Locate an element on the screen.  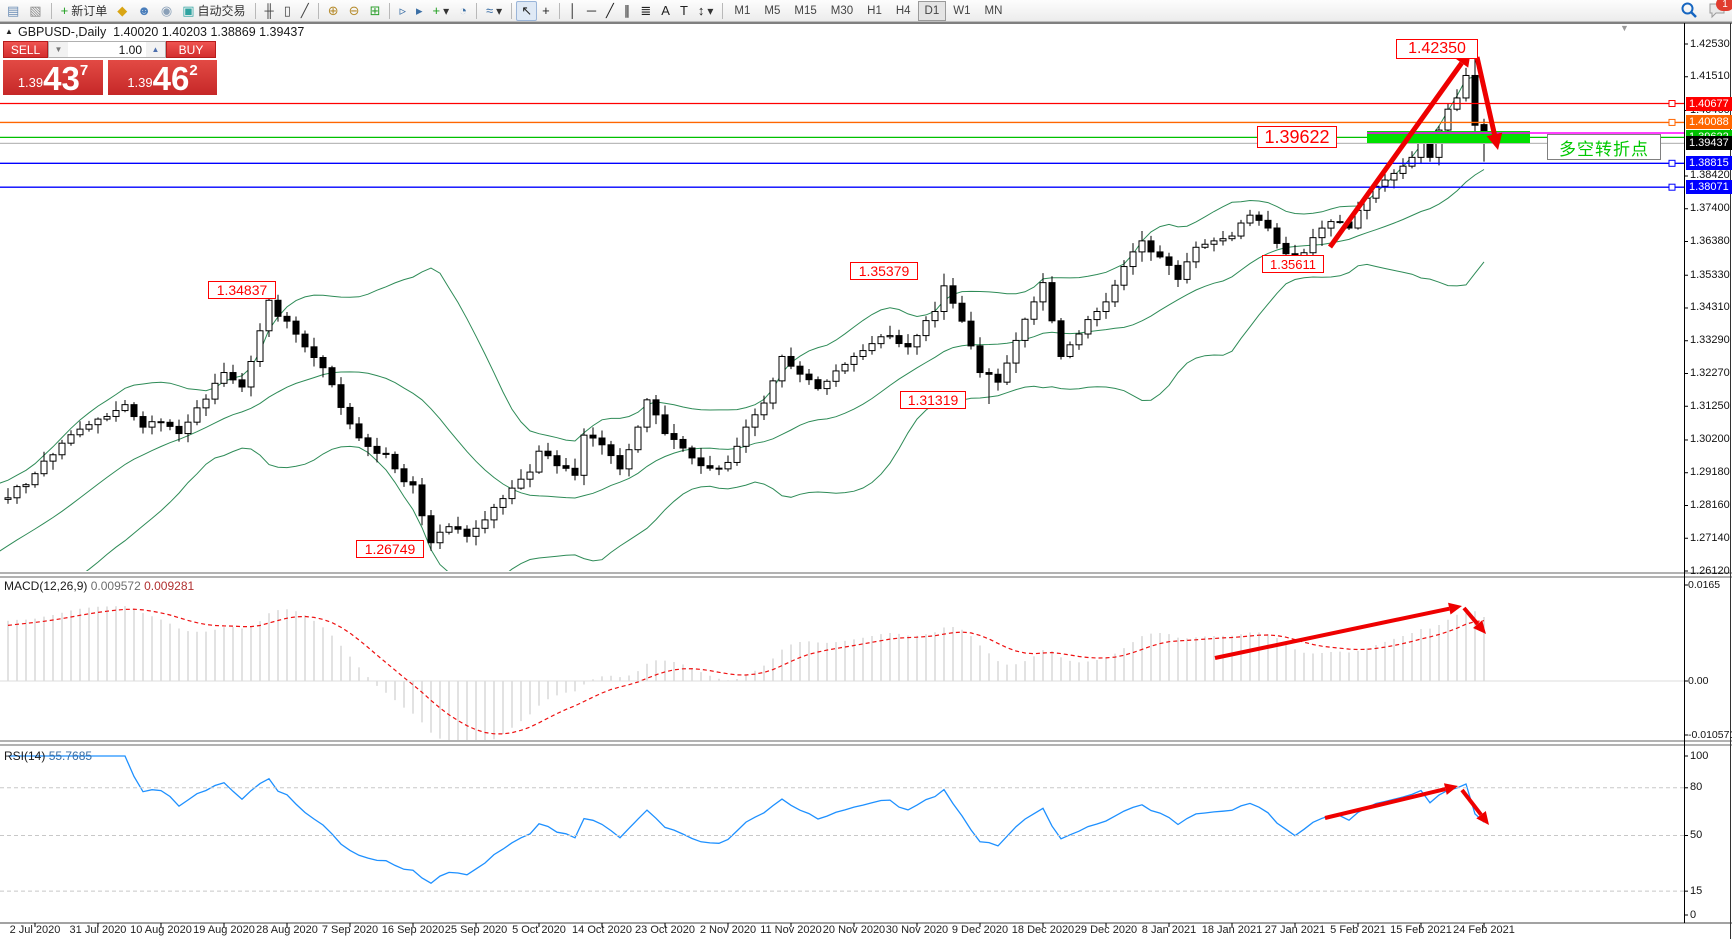
sell-price-pip: 7 is located at coordinates (84, 70).